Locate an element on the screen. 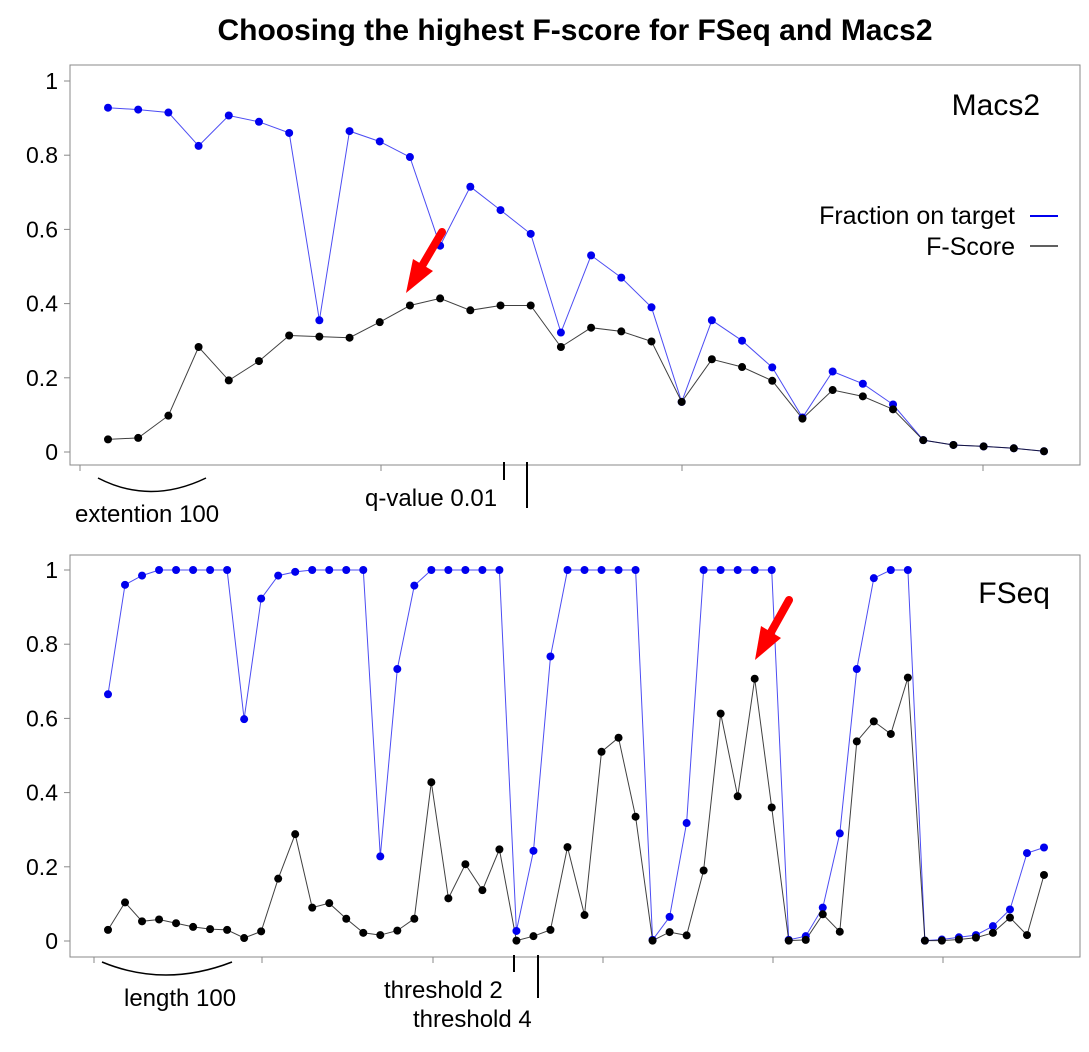  legend-fscore-label: F-Score is located at coordinates (970, 247).